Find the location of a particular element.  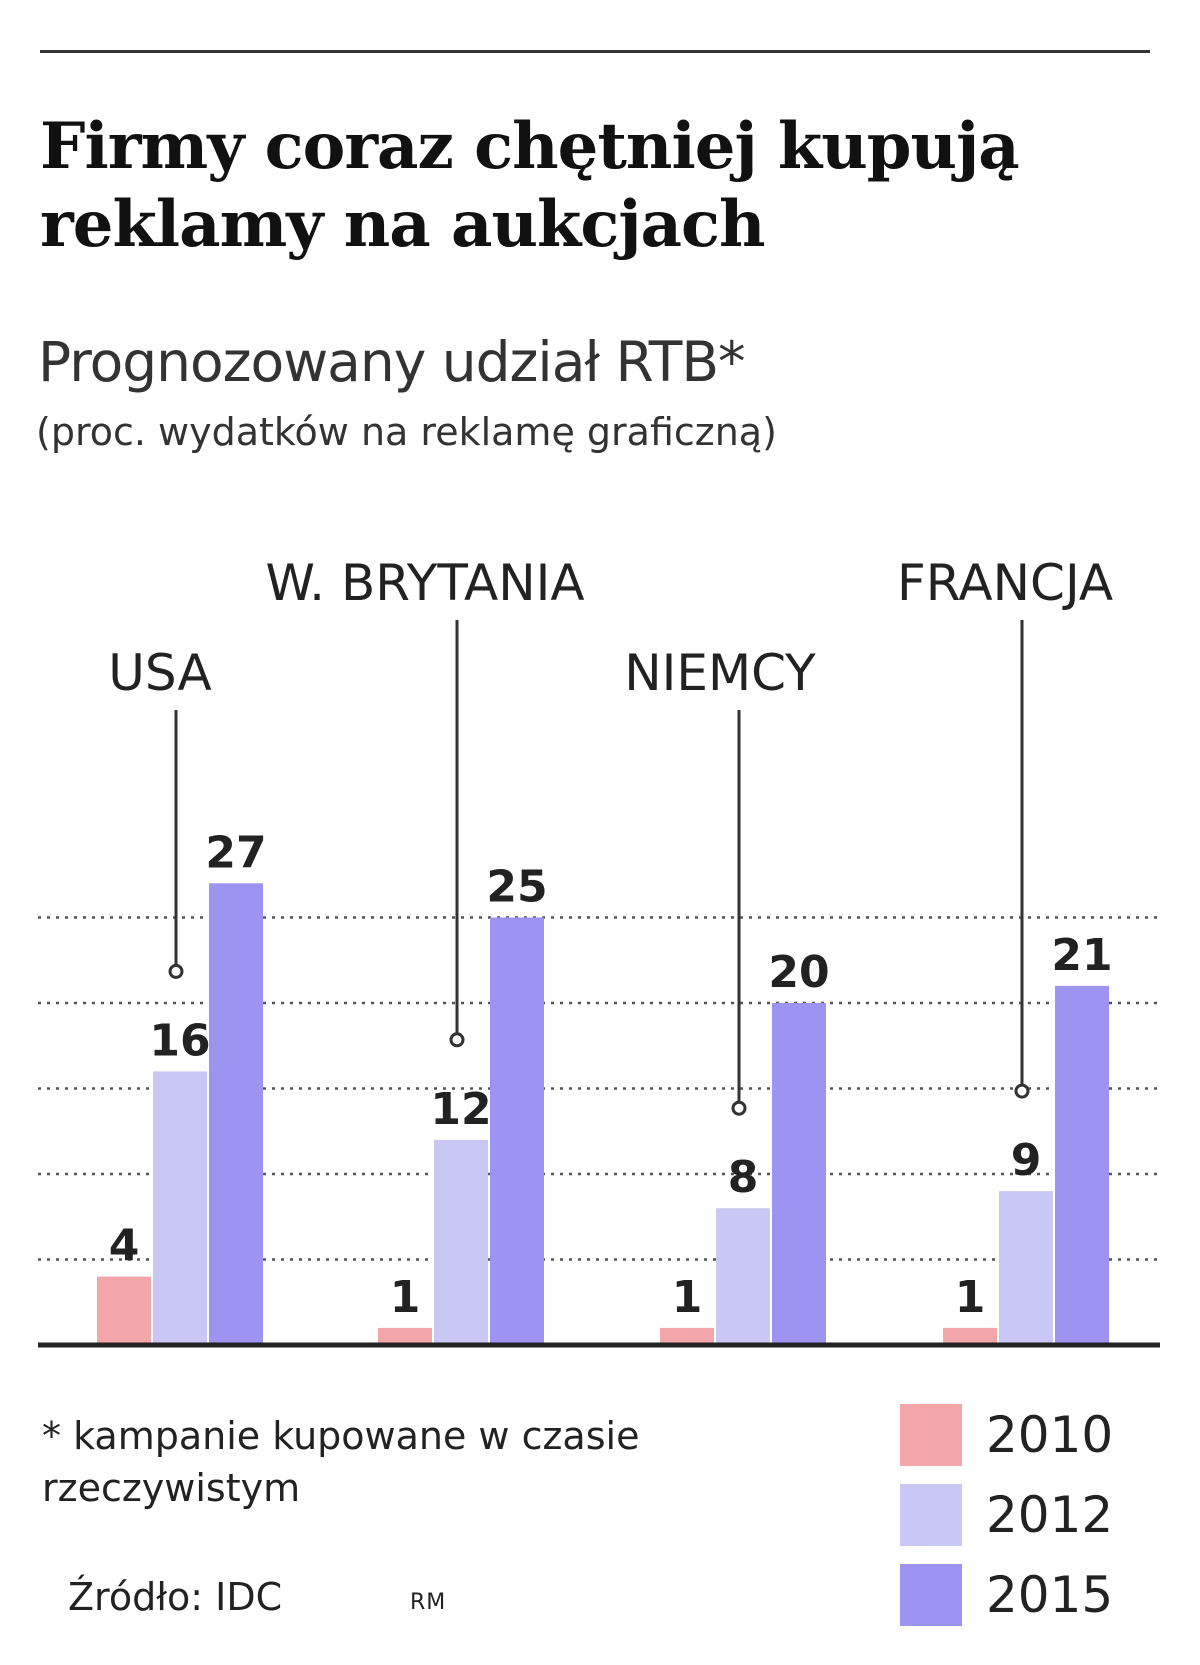

legend-item-2015: 2015 is located at coordinates (1006, 1595).